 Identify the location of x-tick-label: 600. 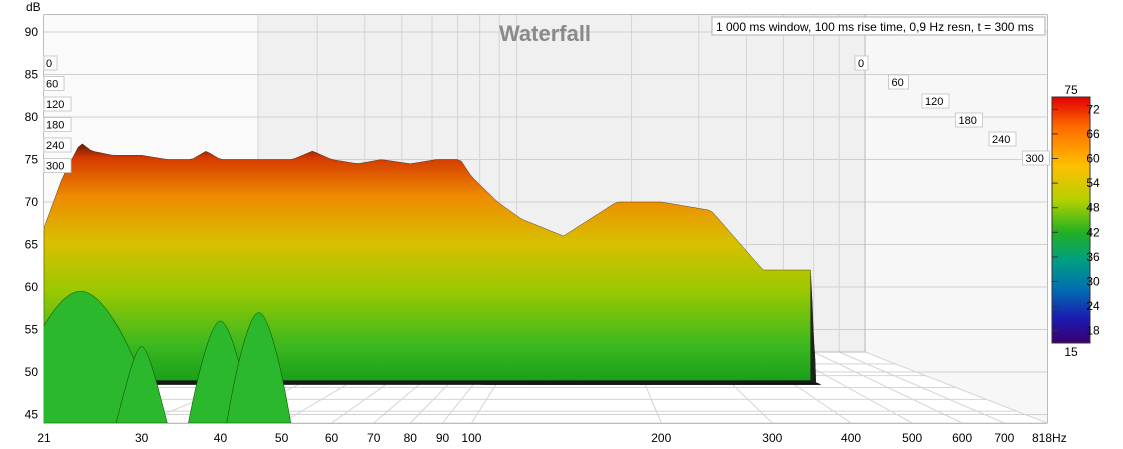
(962, 438).